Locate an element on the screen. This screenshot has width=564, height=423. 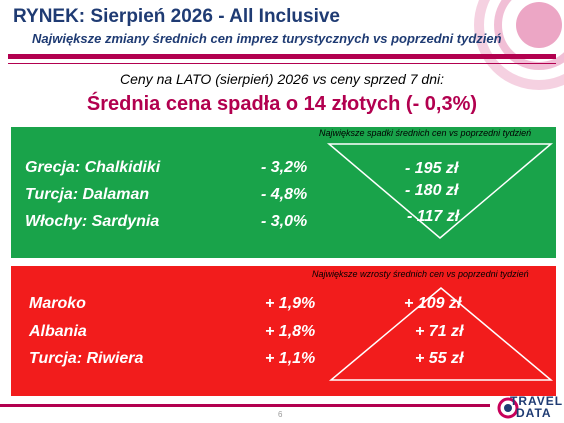
page-title: RYNEK: Sierpień 2026 - All Inclusive is located at coordinates (176, 16).